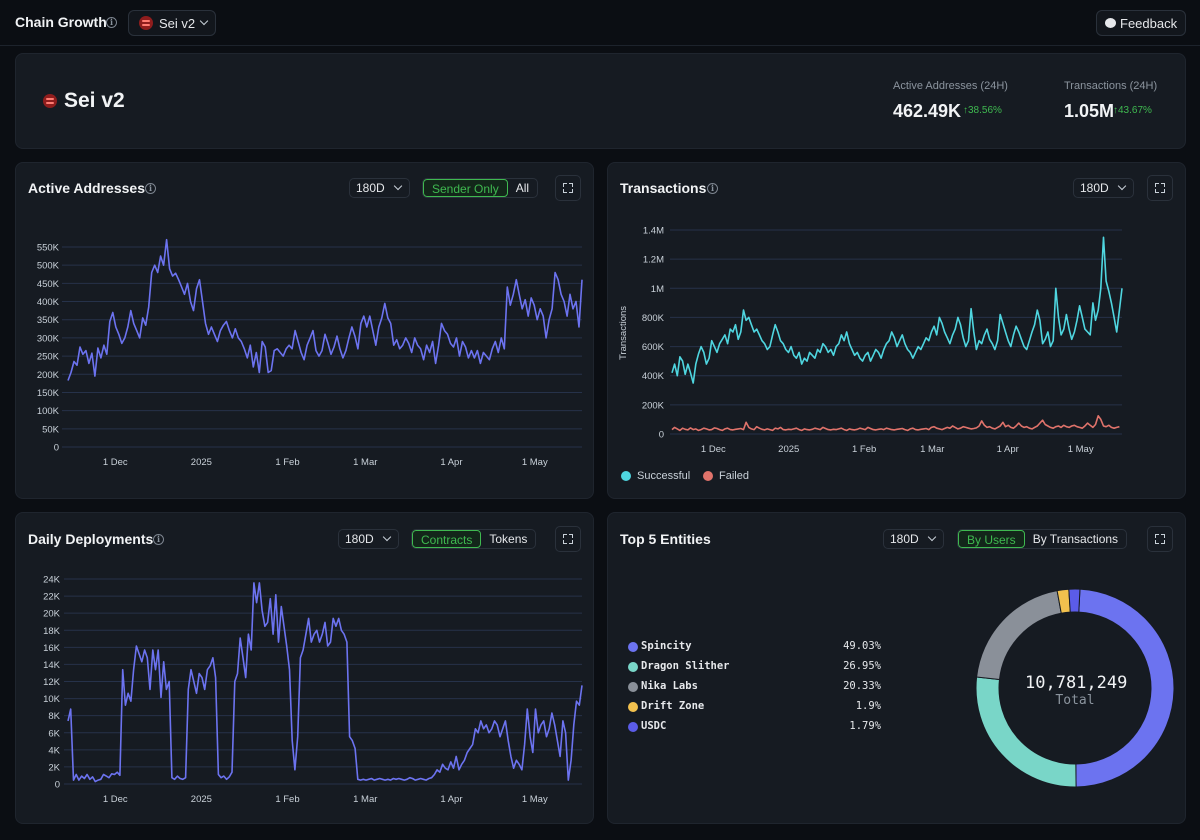  What do you see at coordinates (61, 22) in the screenshot?
I see `page-title: Chain Growth` at bounding box center [61, 22].